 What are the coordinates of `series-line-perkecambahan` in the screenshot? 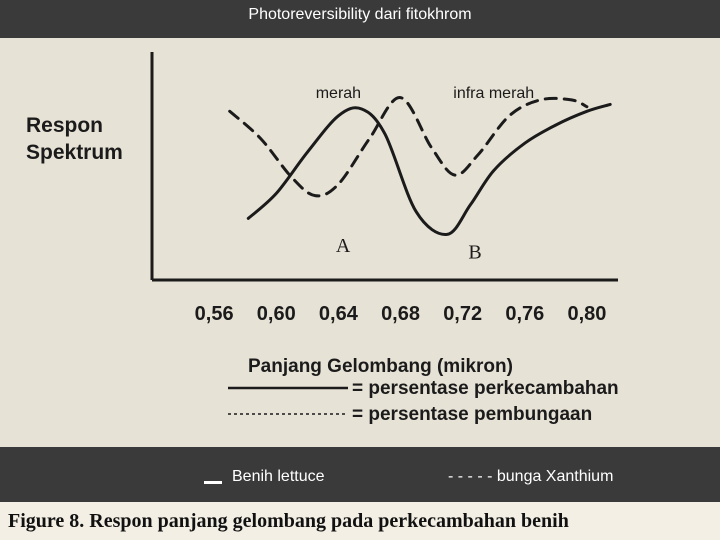 It's located at (429, 169).